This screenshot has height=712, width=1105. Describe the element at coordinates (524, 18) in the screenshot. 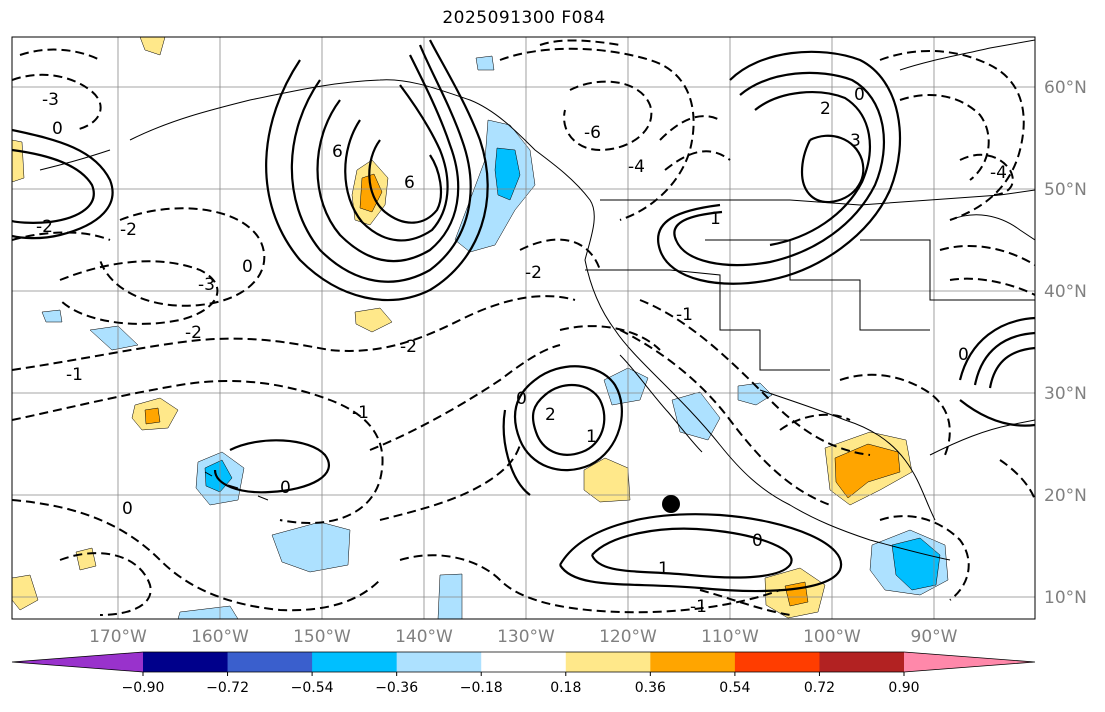

I see `map-title: 2025091300 F084` at that location.